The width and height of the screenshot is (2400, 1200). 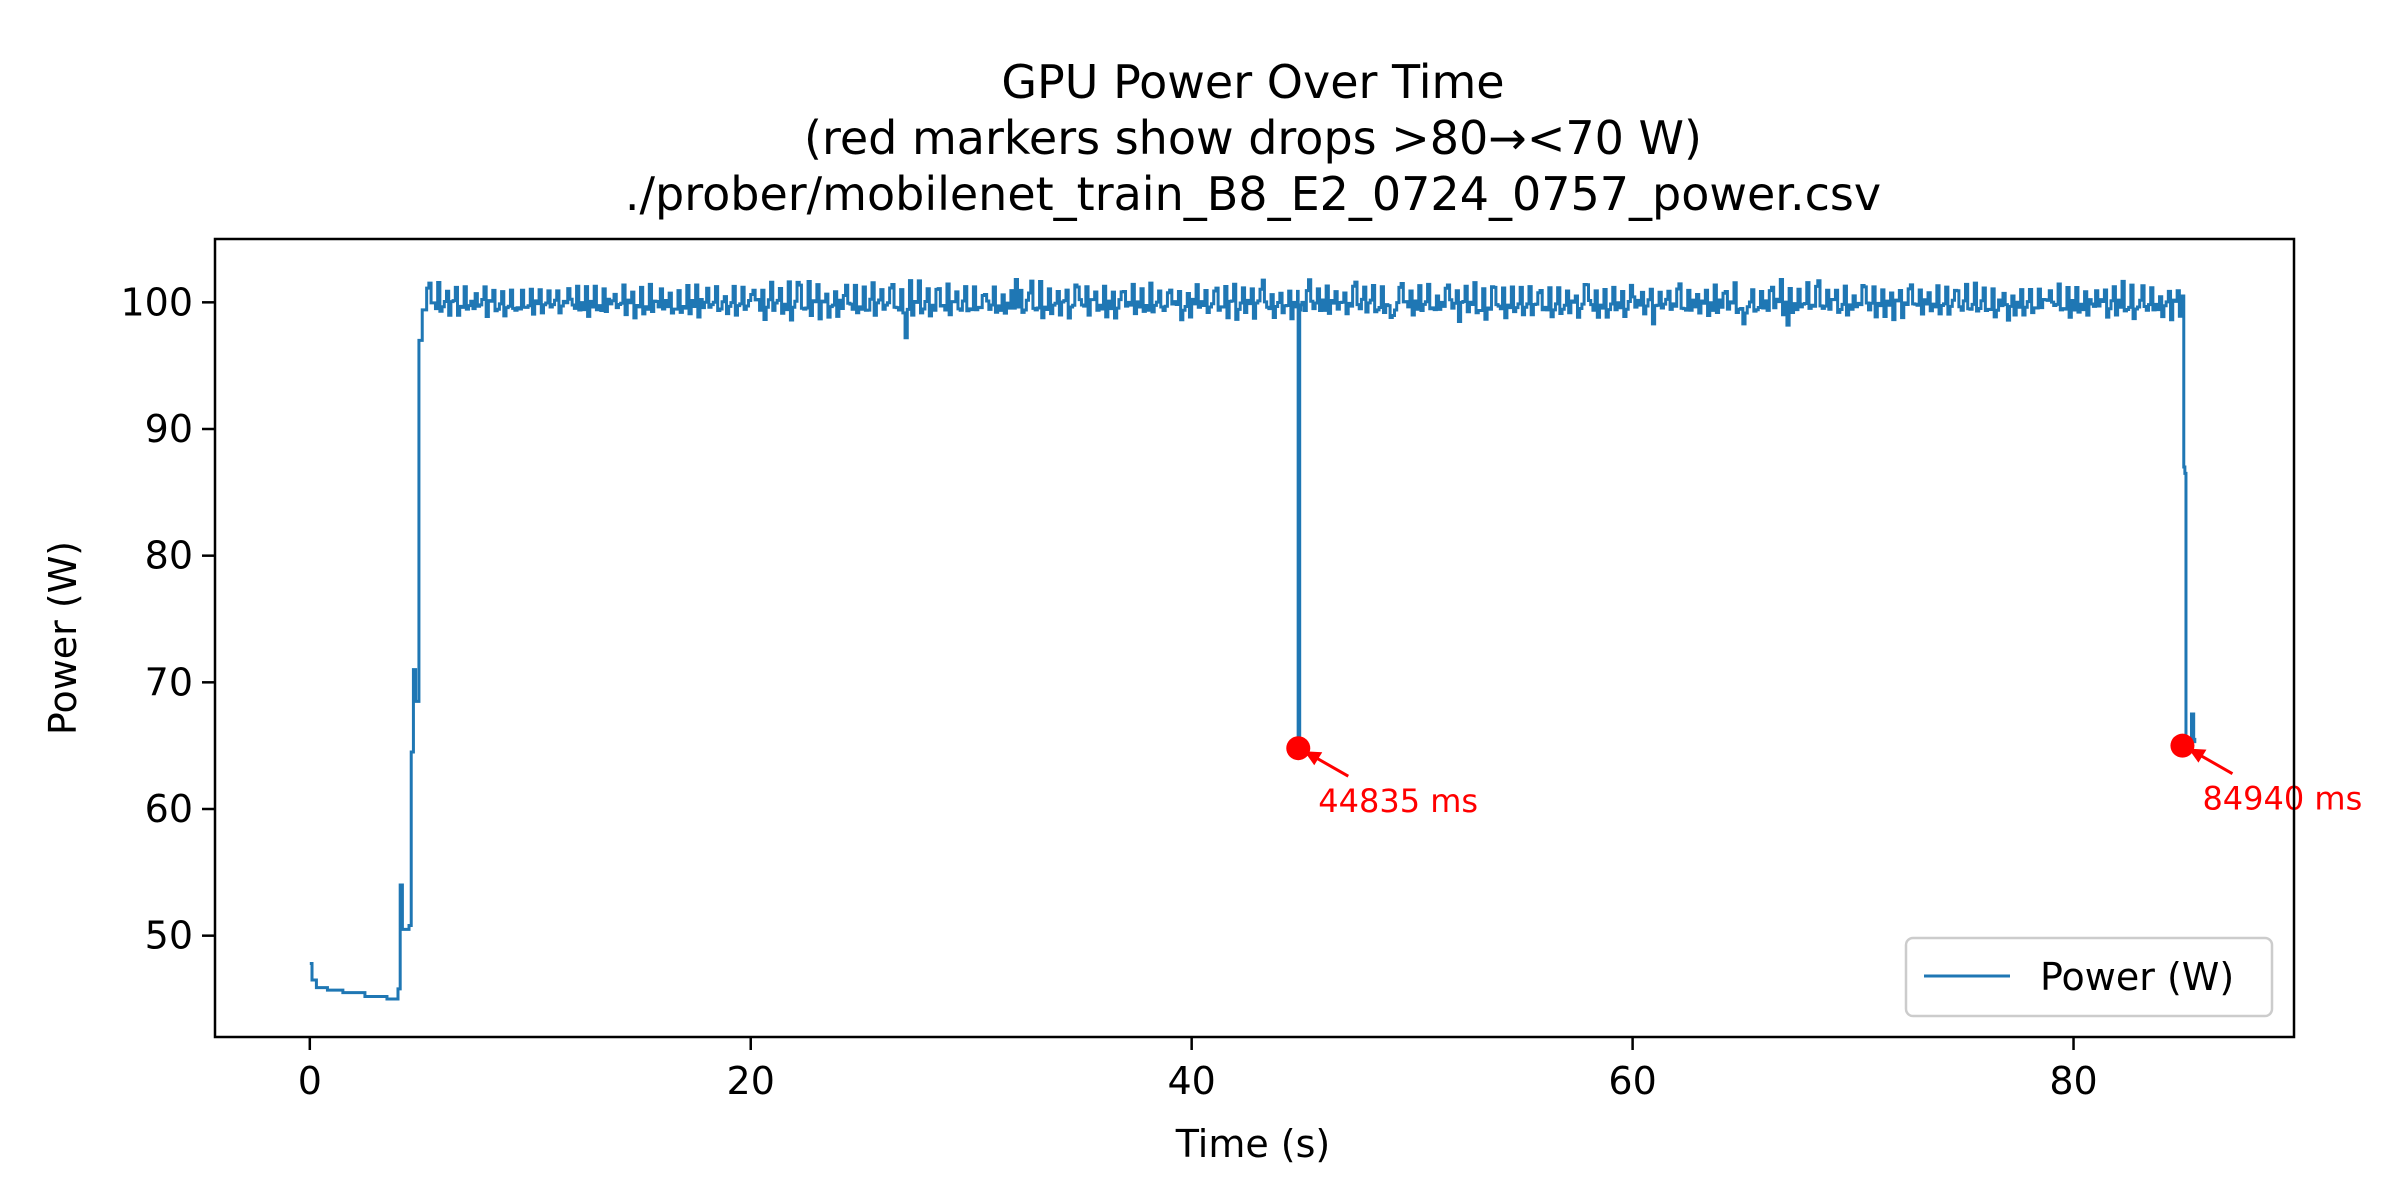 I want to click on x-tick-label: 40, so click(x=1191, y=1081).